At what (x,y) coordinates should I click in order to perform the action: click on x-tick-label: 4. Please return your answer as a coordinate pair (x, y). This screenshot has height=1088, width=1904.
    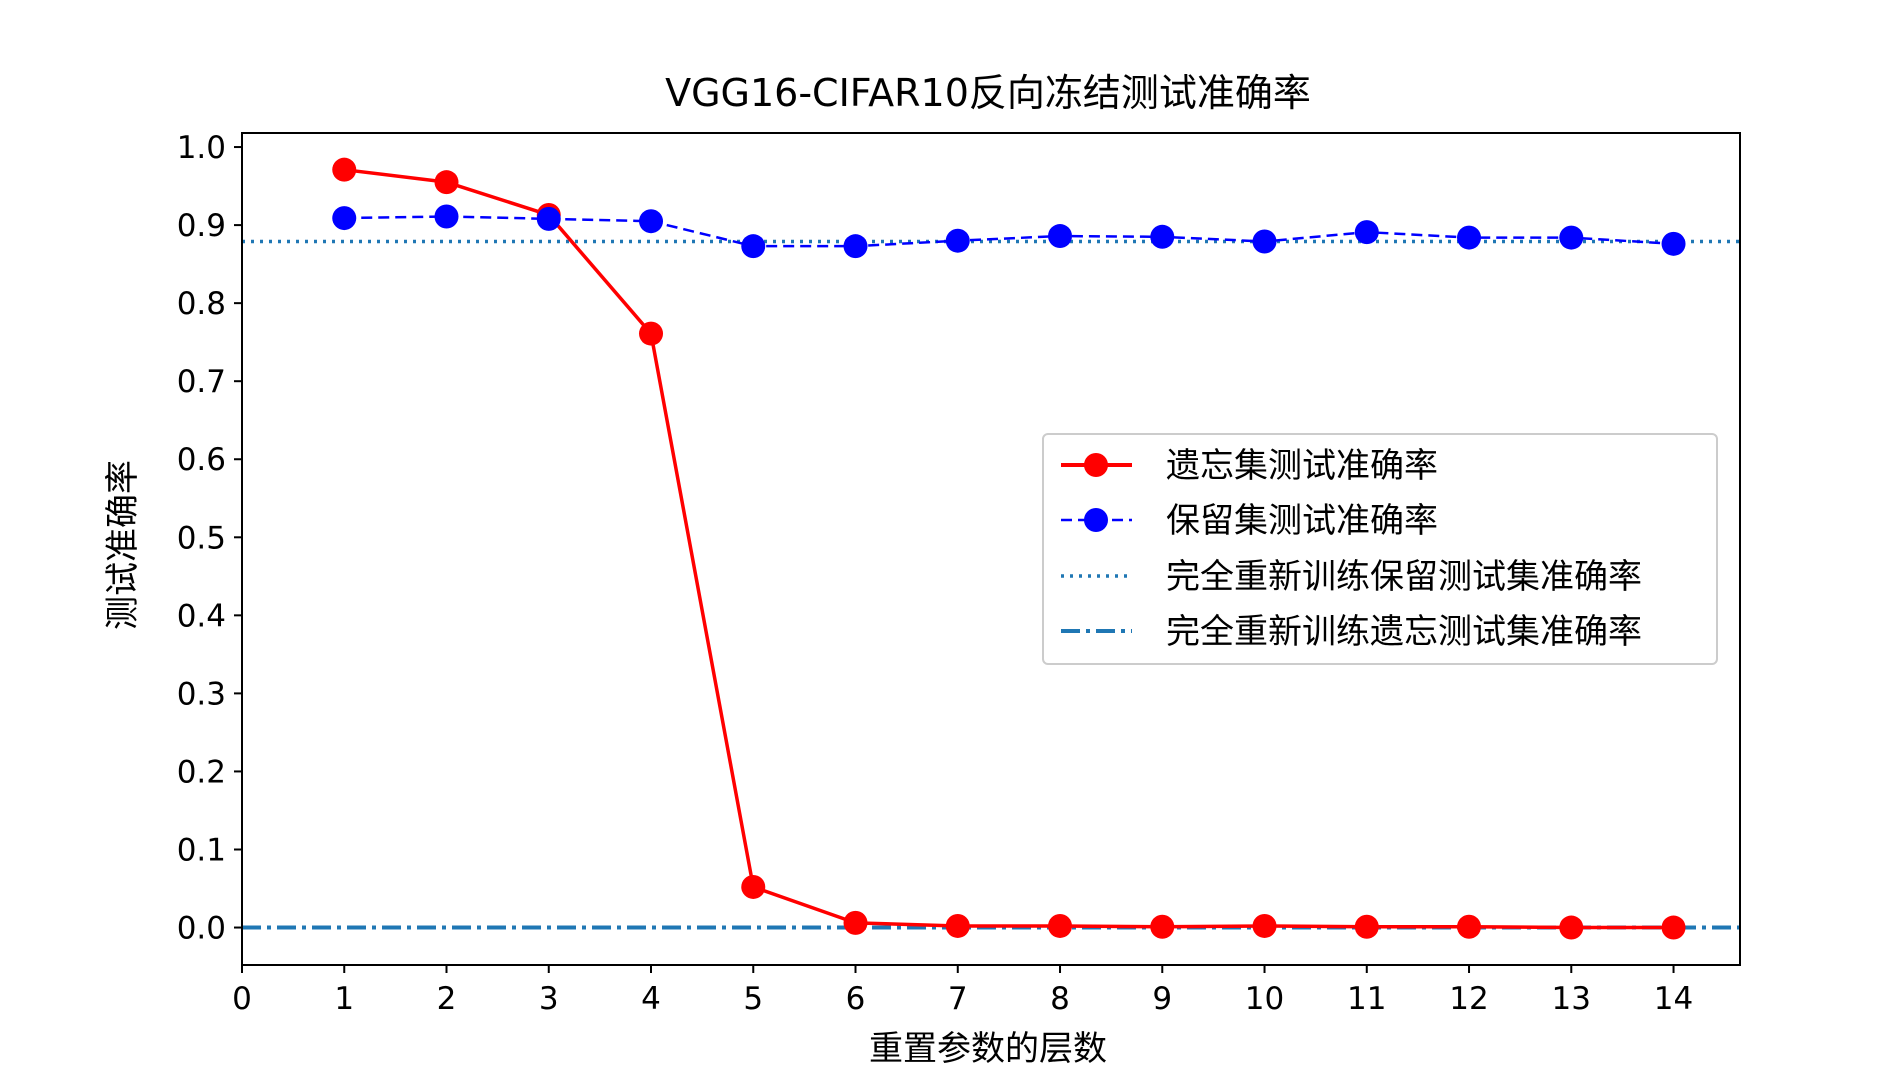
    Looking at the image, I should click on (651, 999).